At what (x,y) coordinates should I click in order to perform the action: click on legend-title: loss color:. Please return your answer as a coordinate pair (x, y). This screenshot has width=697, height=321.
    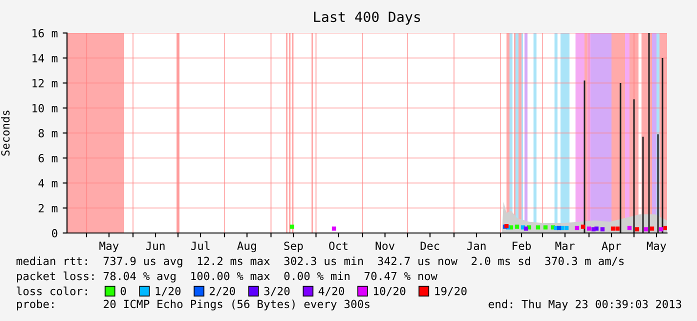
    Looking at the image, I should click on (51, 291).